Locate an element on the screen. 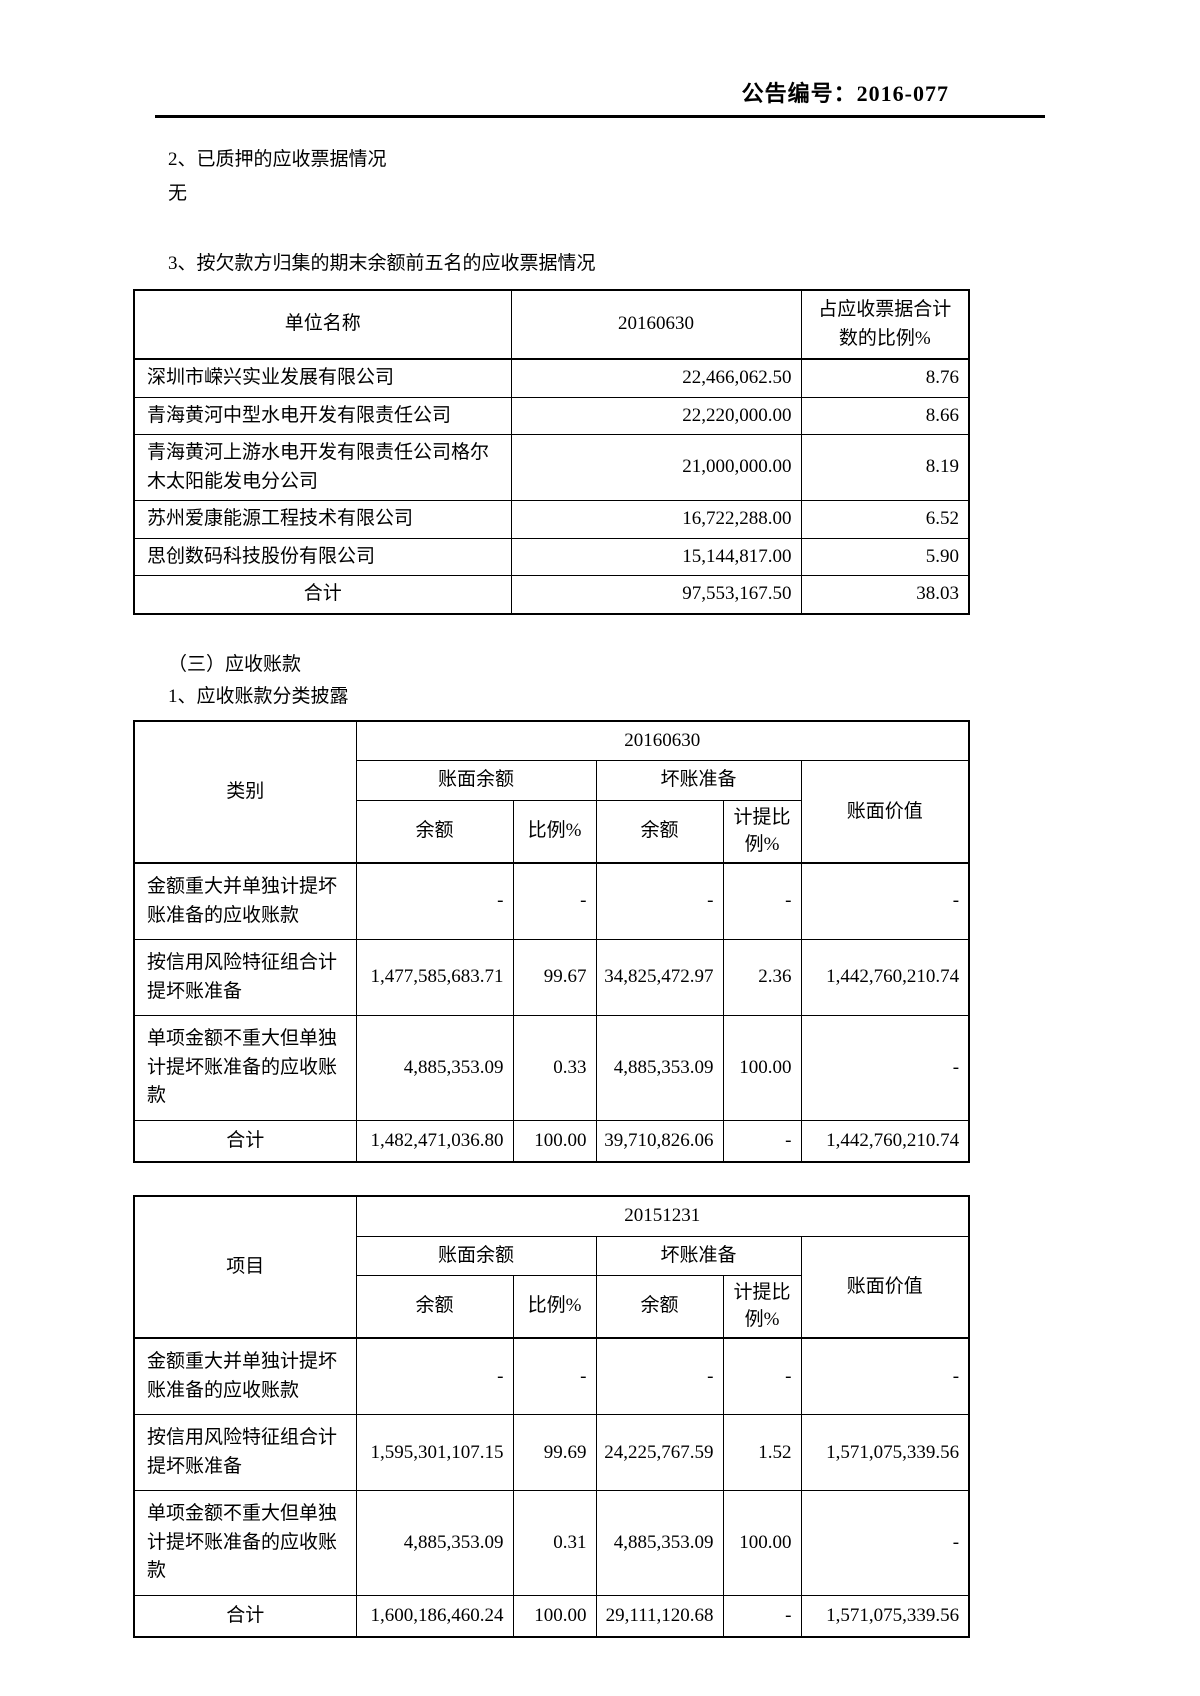 This screenshot has width=1200, height=1696. table-row: 深圳市嵘兴实业发展有限公司 22,466,062.50 8.76 is located at coordinates (551, 378).